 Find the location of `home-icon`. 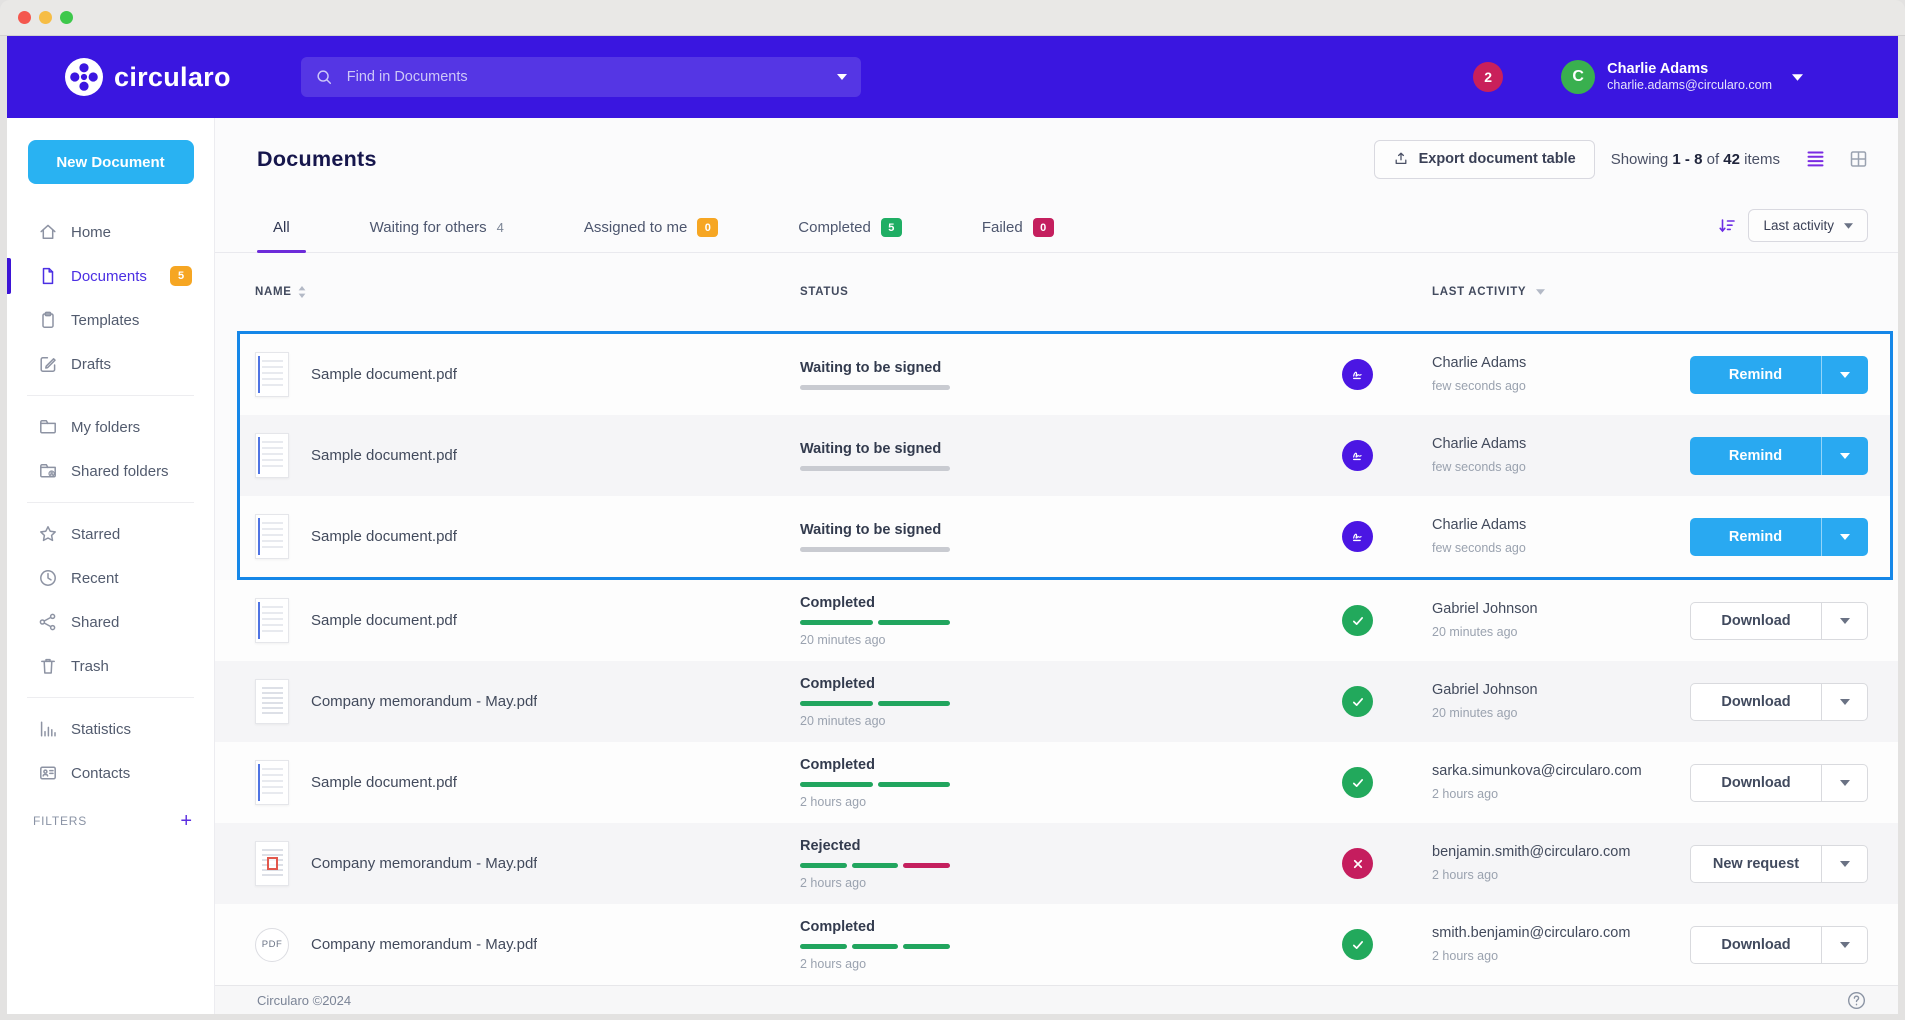

home-icon is located at coordinates (48, 232).